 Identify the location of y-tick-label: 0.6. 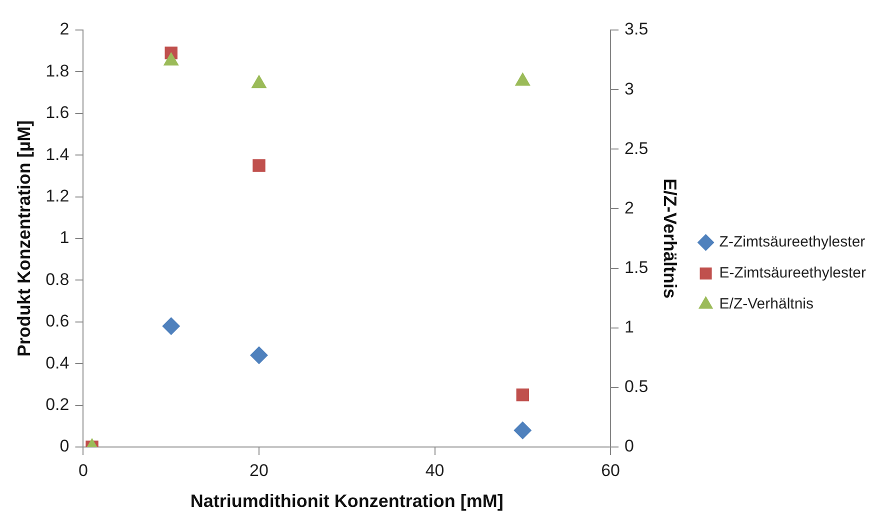
(58, 321).